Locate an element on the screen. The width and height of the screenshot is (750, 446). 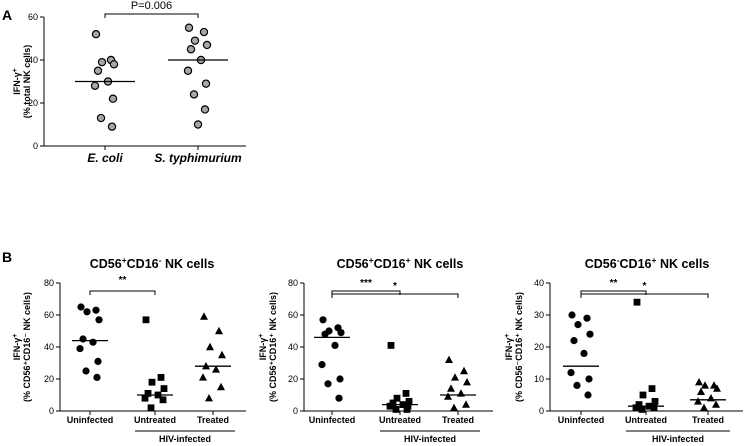
y-tick-label: 30 is located at coordinates (539, 315).